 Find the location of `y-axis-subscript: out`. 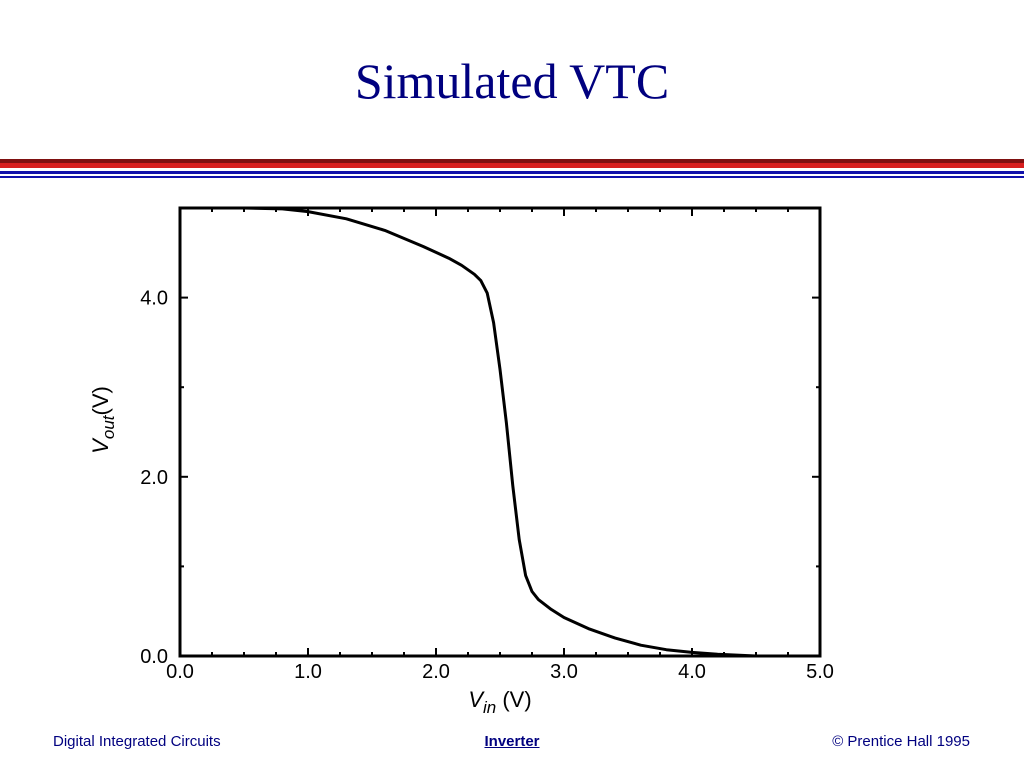

y-axis-subscript: out is located at coordinates (108, 426).